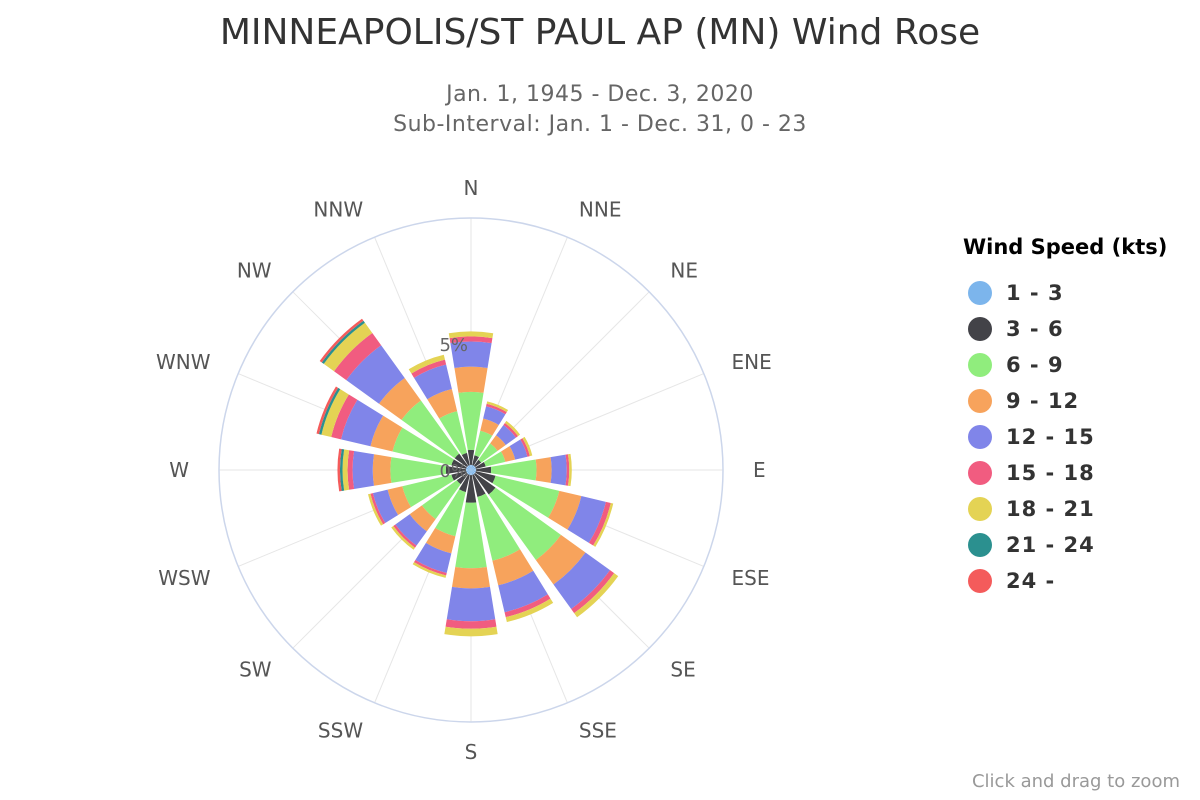 This screenshot has height=800, width=1200. What do you see at coordinates (453, 345) in the screenshot?
I see `radial-axis-tick-label: 5%` at bounding box center [453, 345].